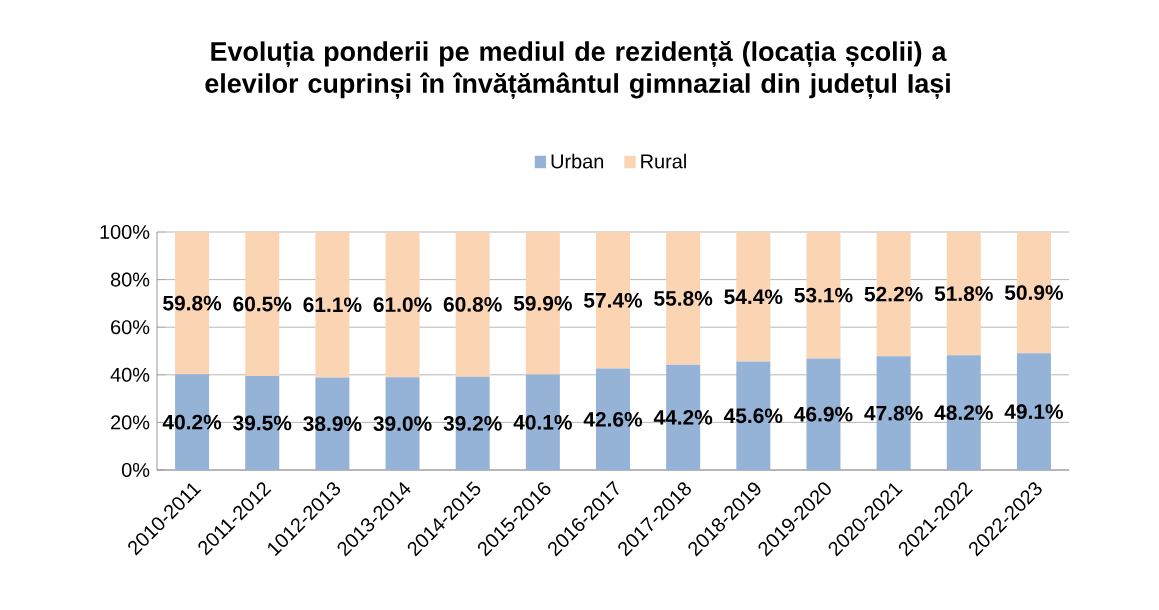  What do you see at coordinates (963, 294) in the screenshot?
I see `data-label: 51.8%` at bounding box center [963, 294].